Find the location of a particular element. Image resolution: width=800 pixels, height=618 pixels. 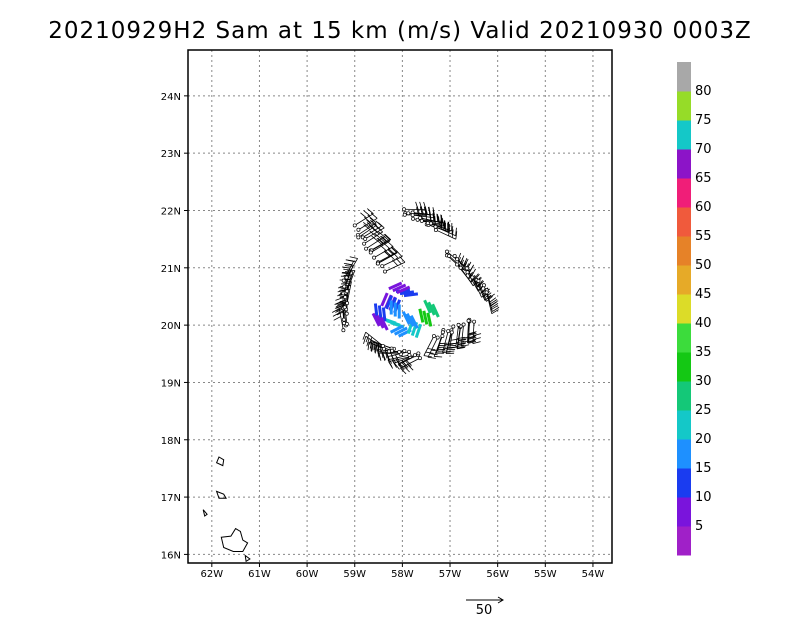

x-axis: 62W 61W 60W 59W 58W 57W 56W 55W 54W is located at coordinates (402, 571).